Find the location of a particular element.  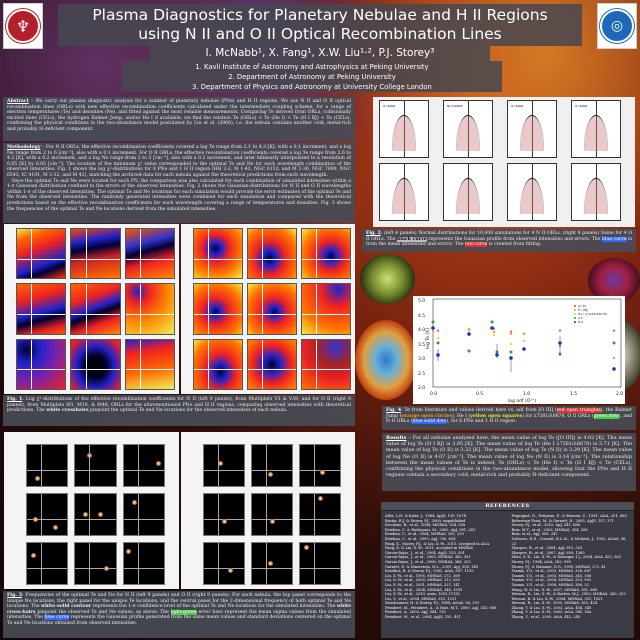

reference-item: Esteban, C., et al., 2009, ApJ, 700, 654 is located at coordinates (420, 538).